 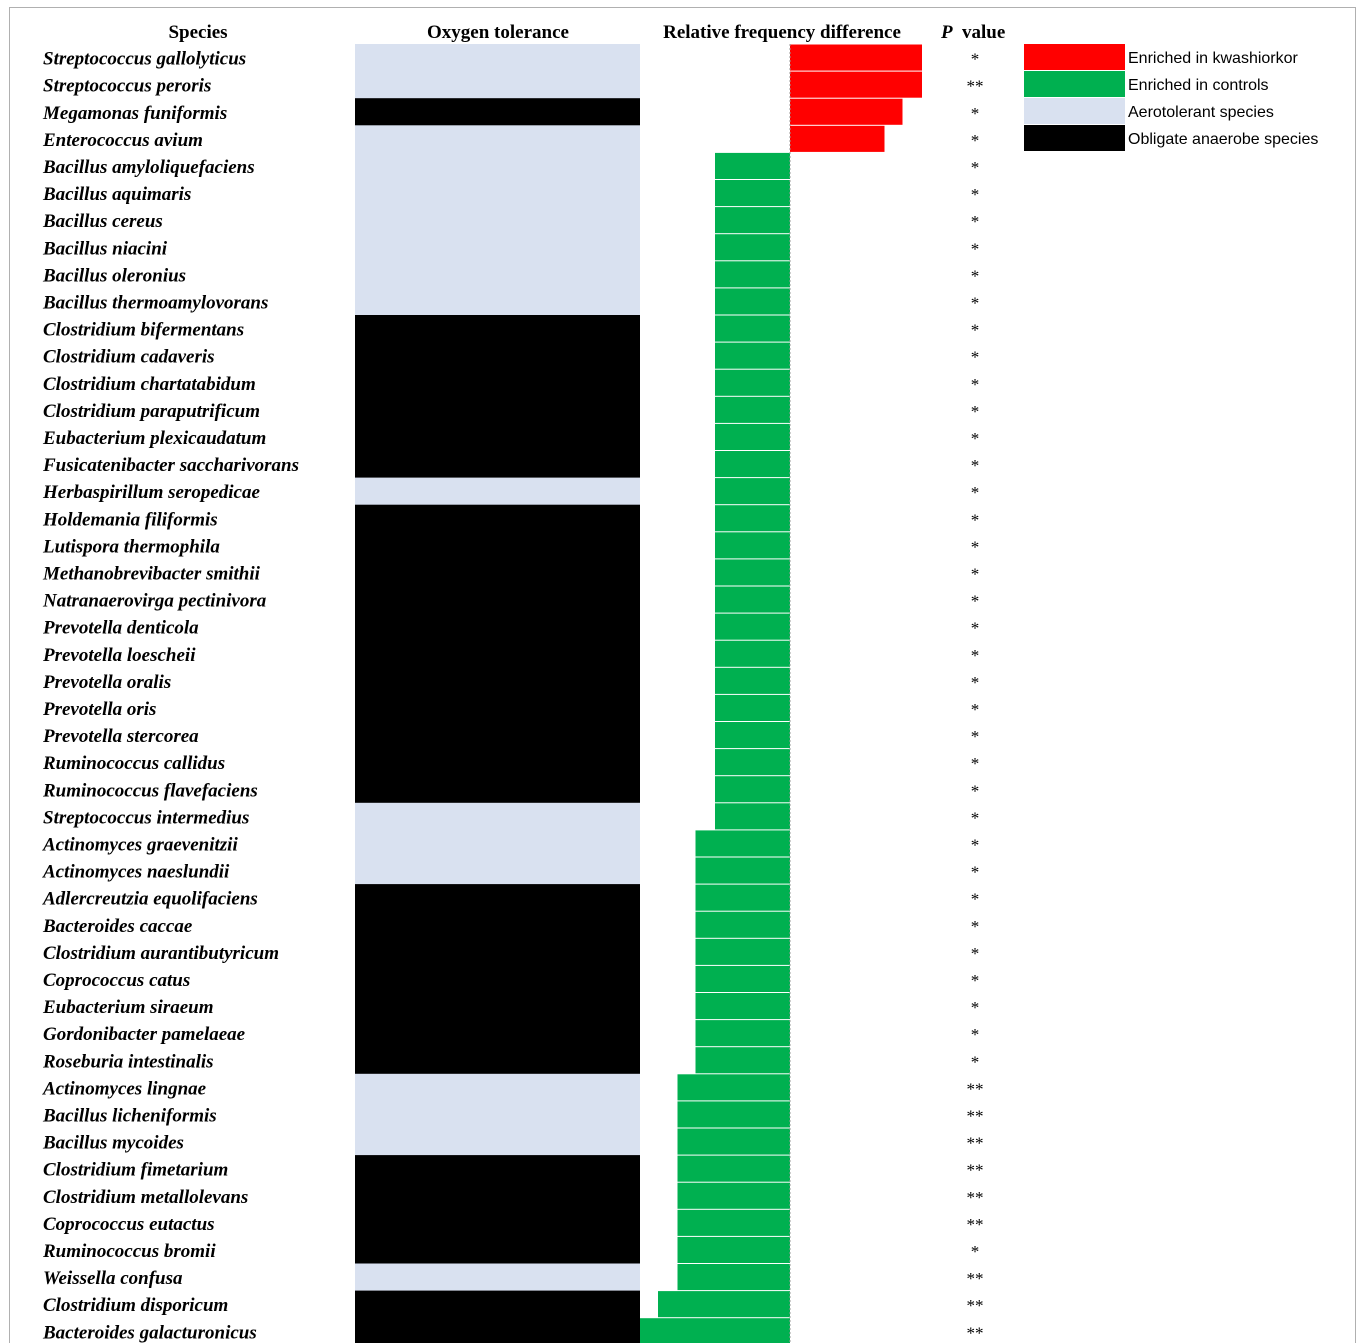 What do you see at coordinates (120, 628) in the screenshot?
I see `species-label: Prevotella denticola` at bounding box center [120, 628].